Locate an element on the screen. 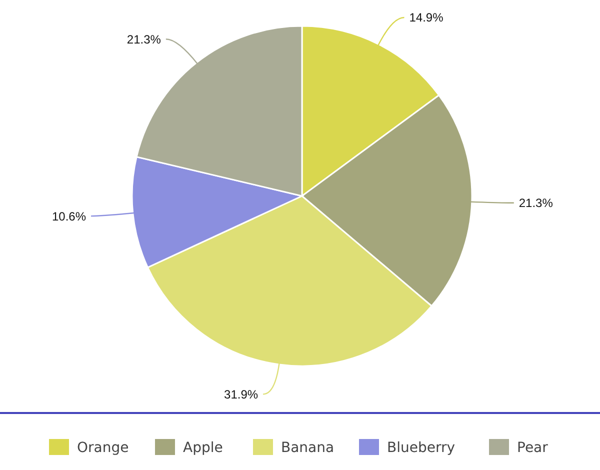 The image size is (600, 470). data-label: 10.6% is located at coordinates (69, 216).